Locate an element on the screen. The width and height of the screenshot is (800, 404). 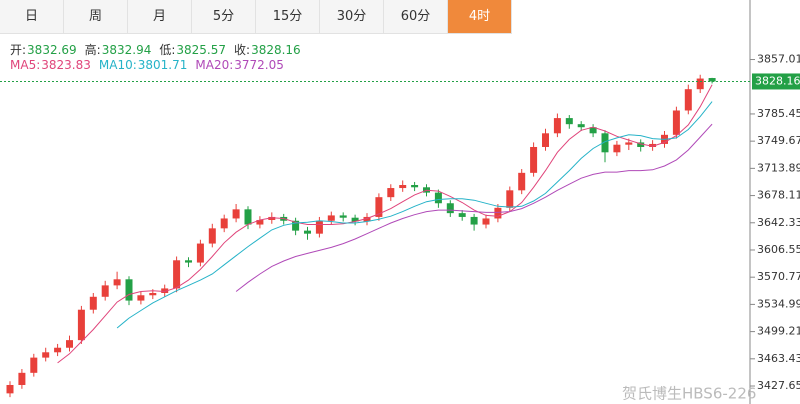
last-price-tag: 3828.16 is located at coordinates (777, 80).